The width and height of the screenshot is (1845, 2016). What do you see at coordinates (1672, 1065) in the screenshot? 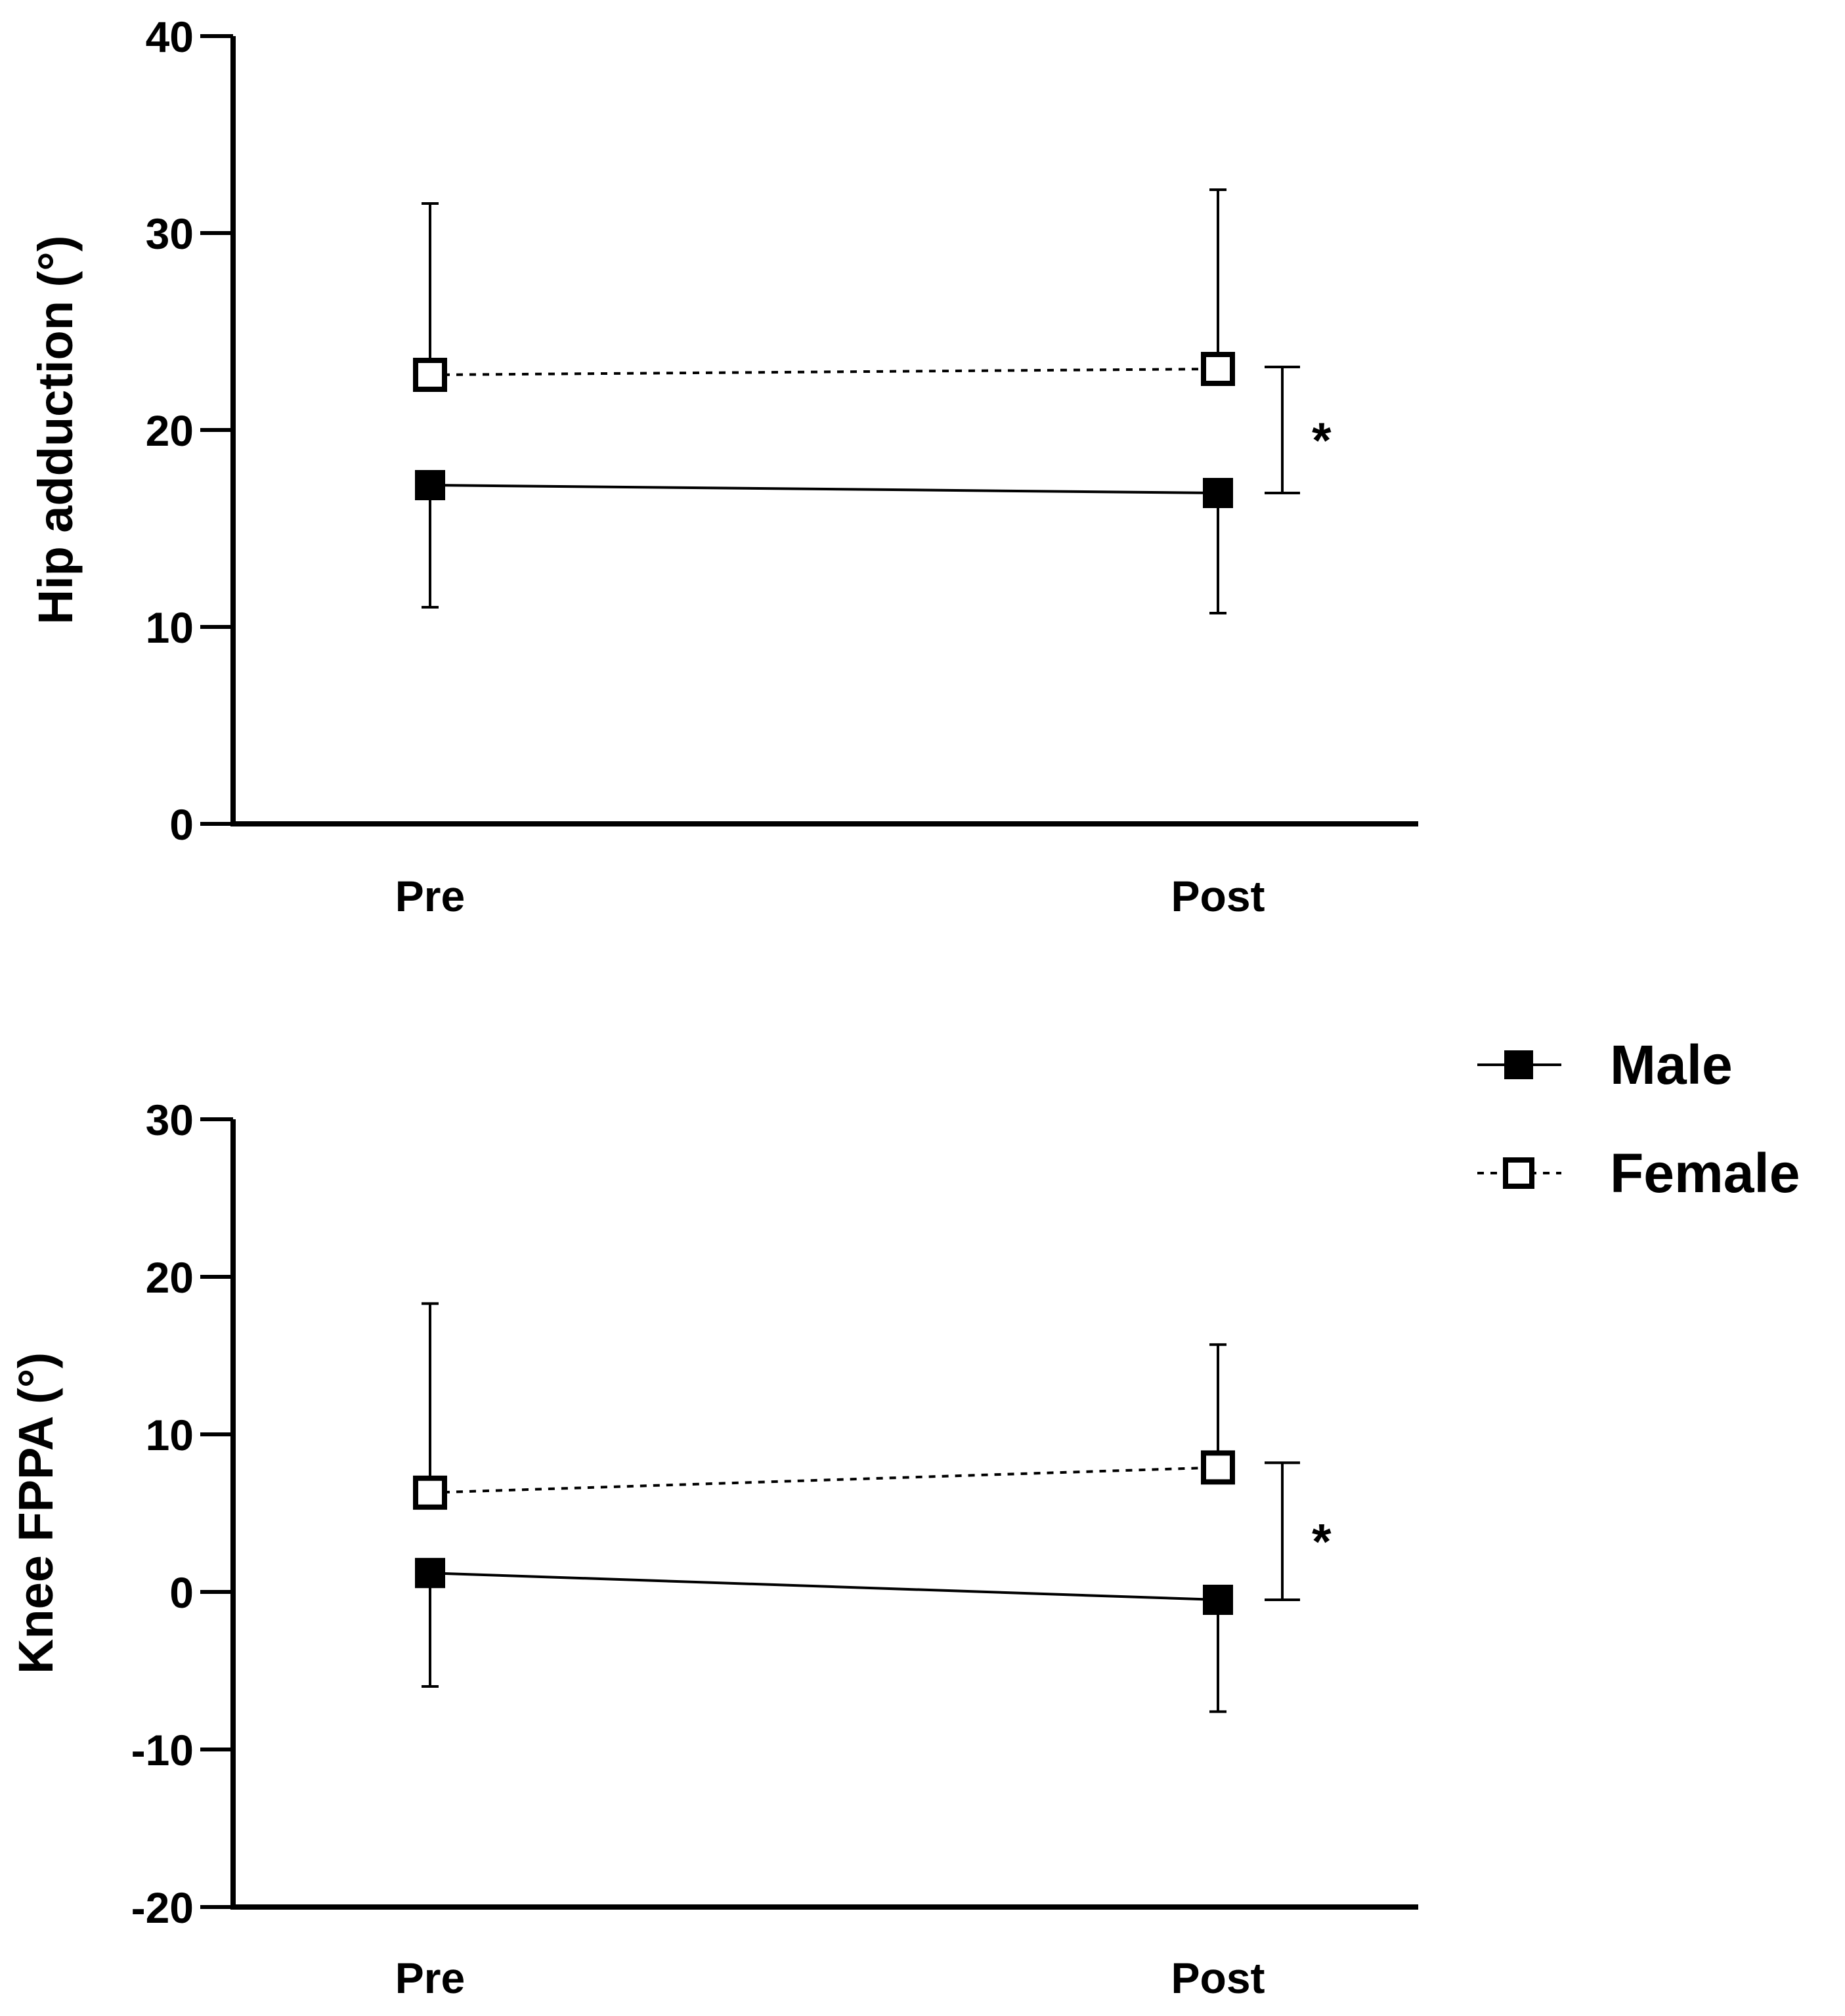
I see `legend-male-label: Male` at bounding box center [1672, 1065].